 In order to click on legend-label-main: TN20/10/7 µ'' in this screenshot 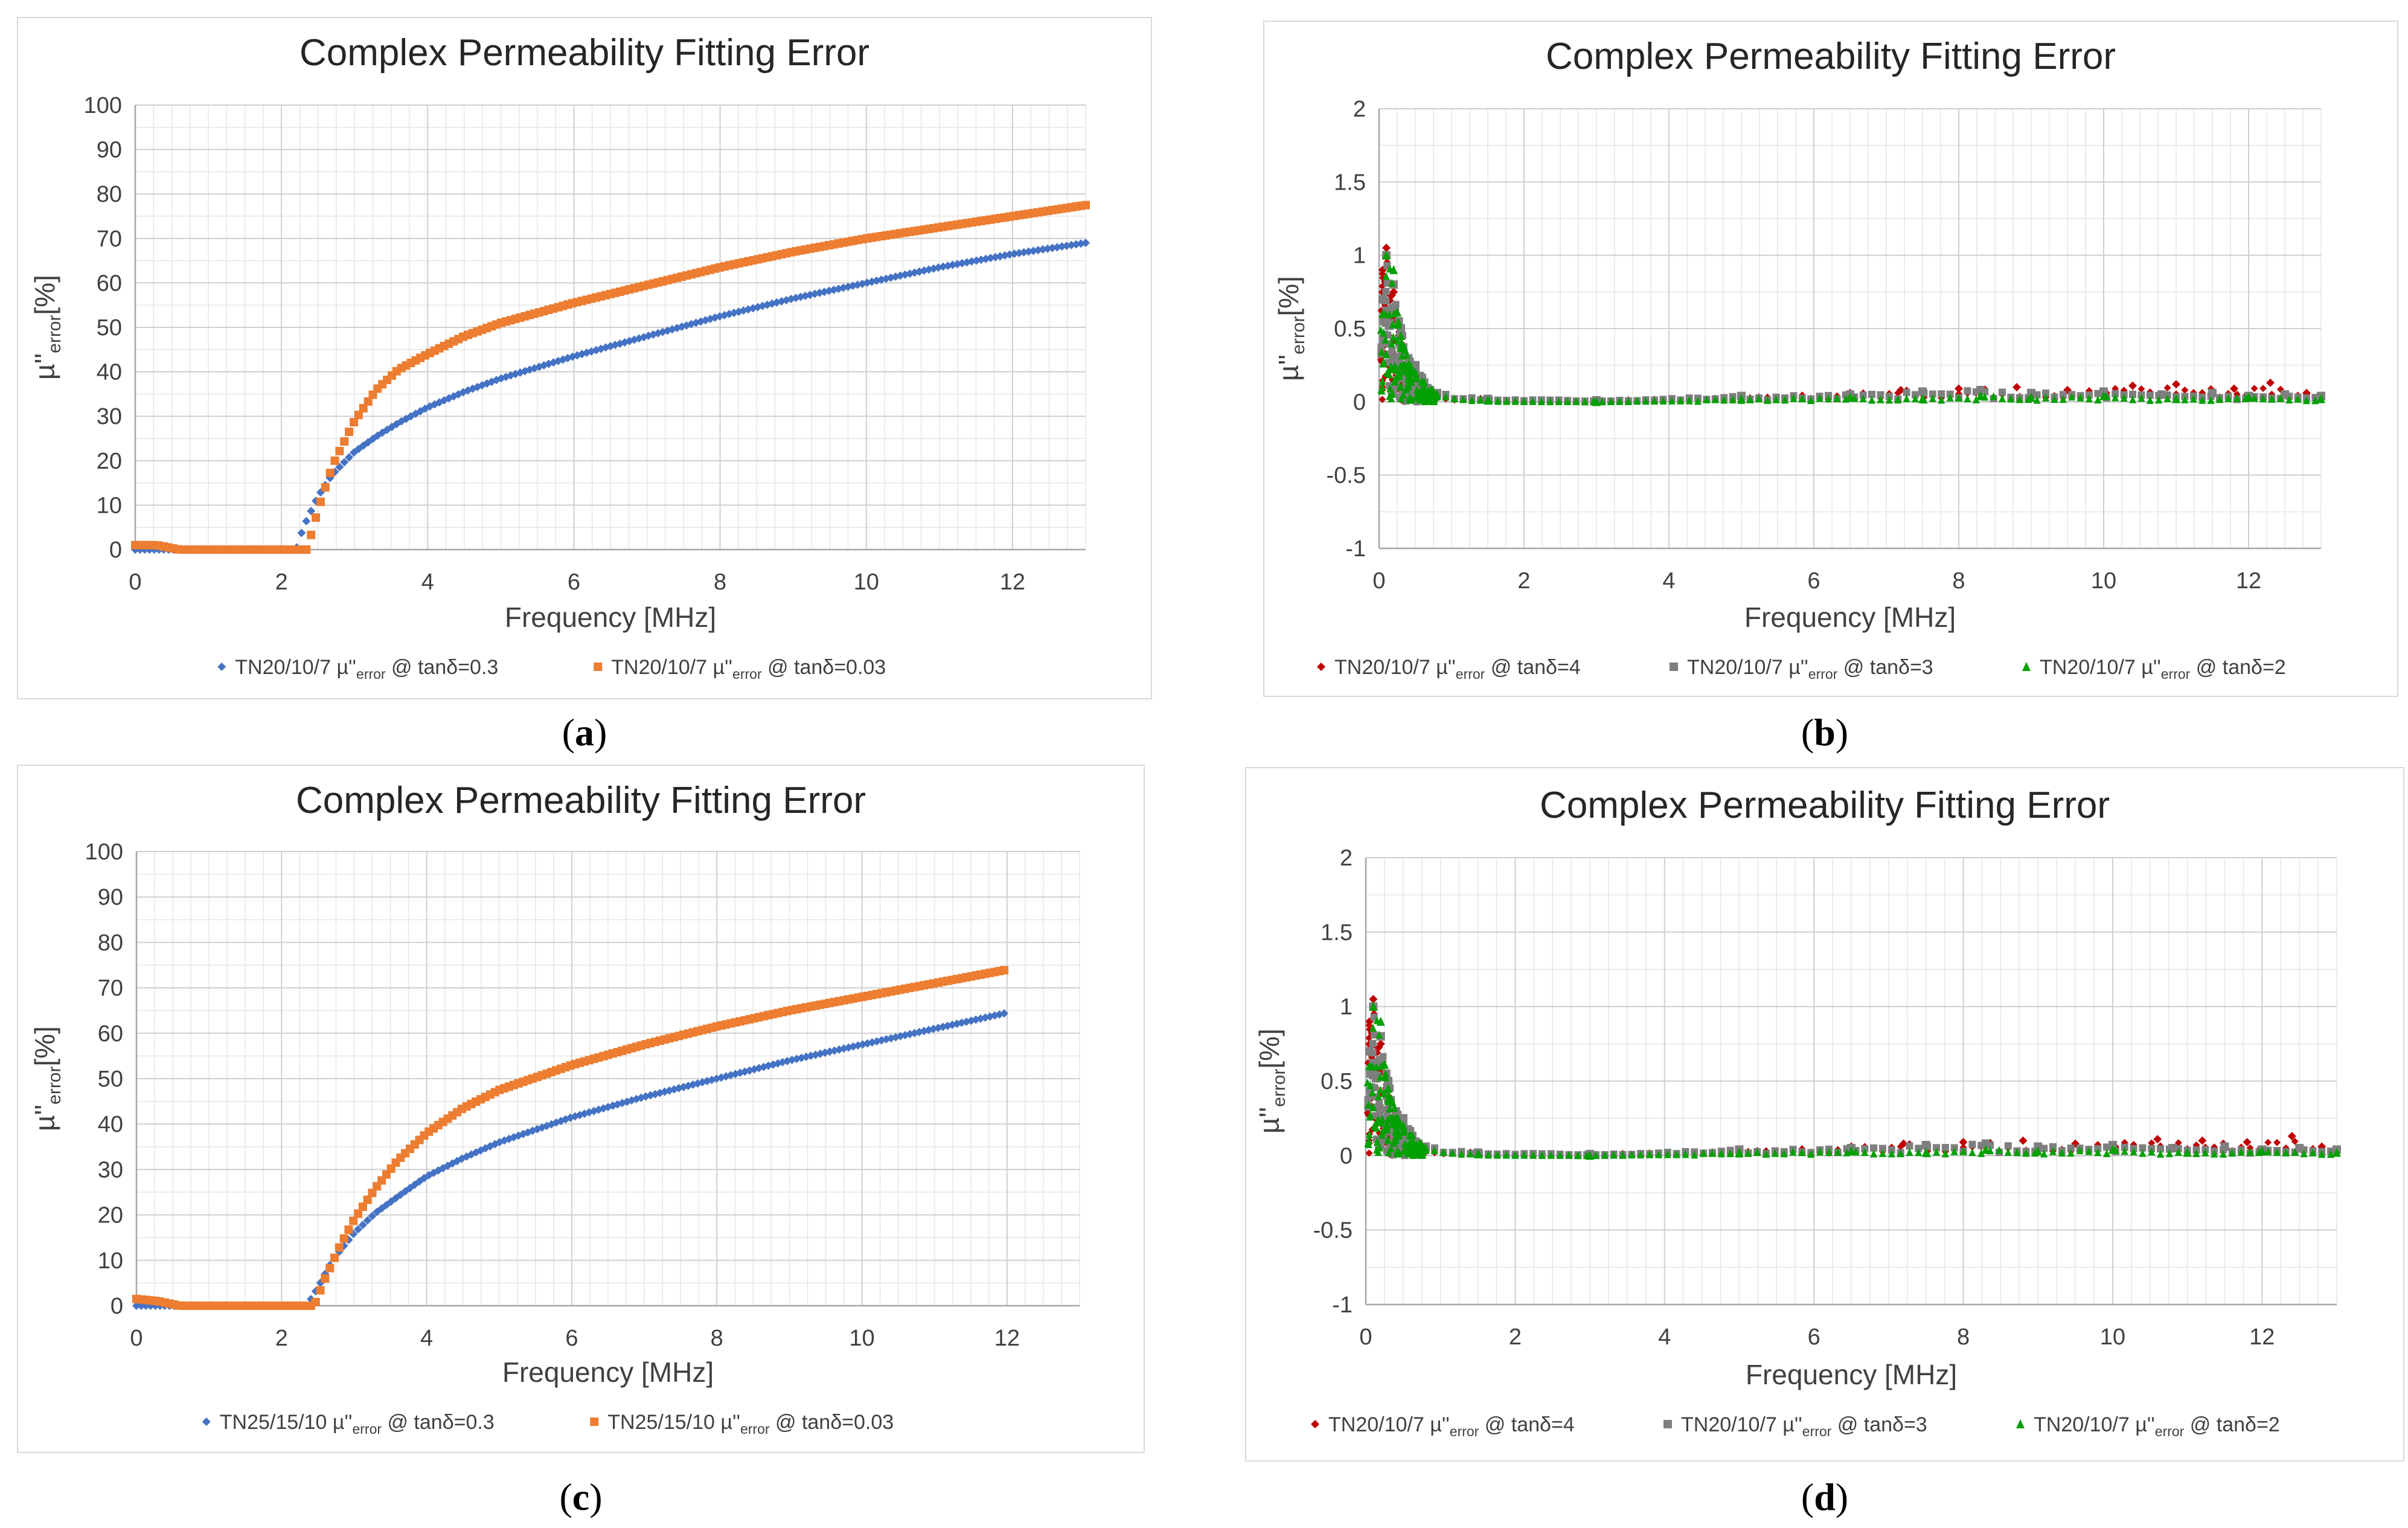, I will do `click(1395, 667)`.